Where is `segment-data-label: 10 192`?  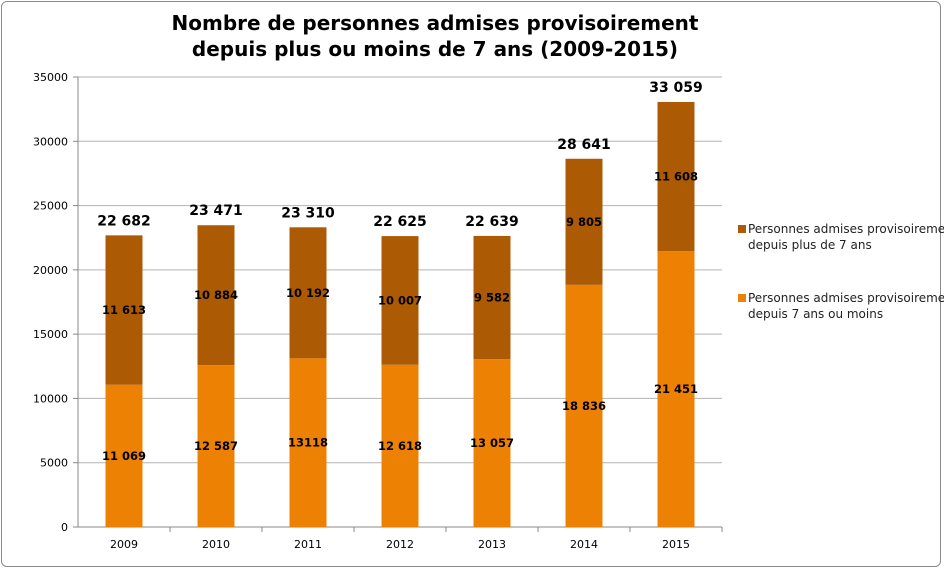 segment-data-label: 10 192 is located at coordinates (308, 293).